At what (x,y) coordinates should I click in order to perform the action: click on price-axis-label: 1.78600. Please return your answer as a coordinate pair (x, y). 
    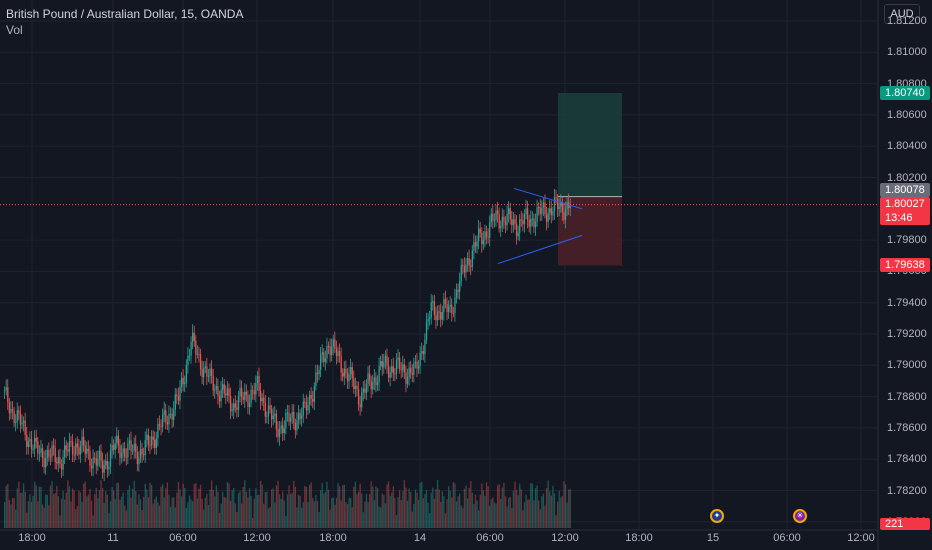
    Looking at the image, I should click on (907, 427).